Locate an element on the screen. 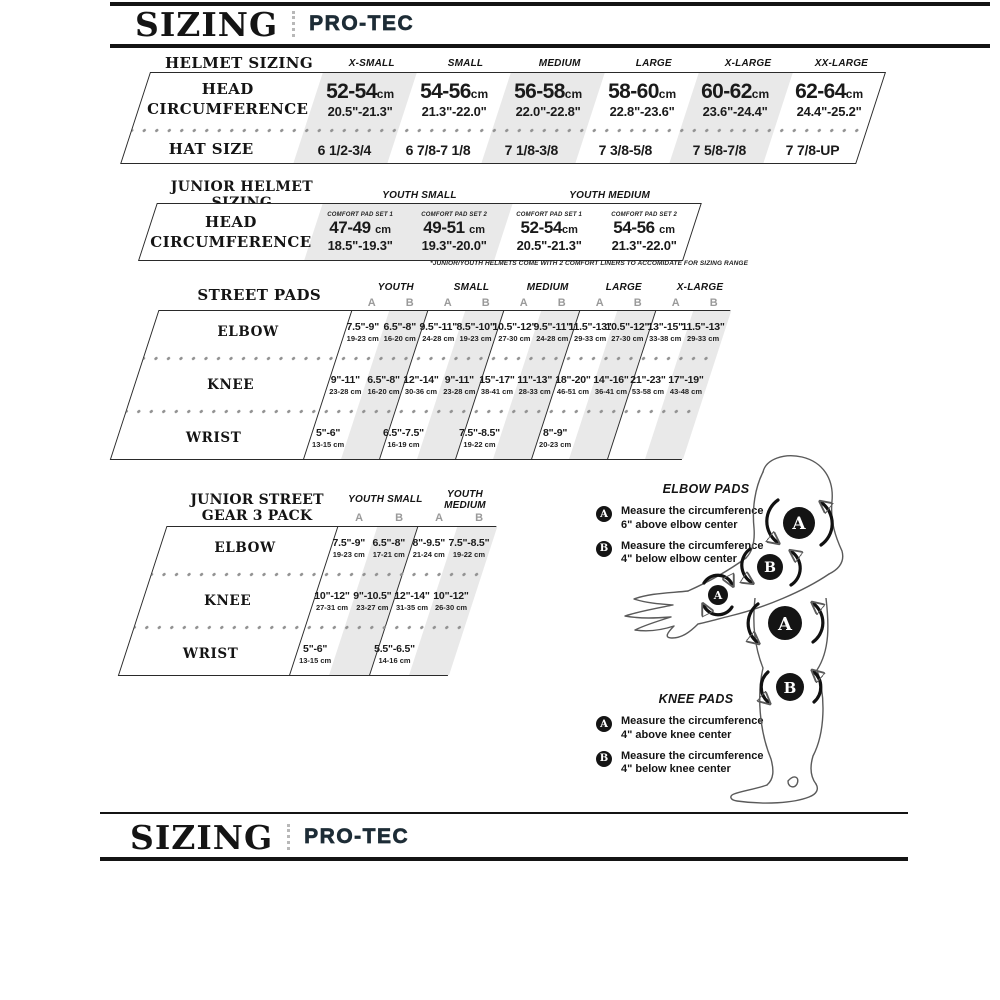 This screenshot has height=1000, width=1000. junior-circ-cell: COMFORT PAD SET 1 52-54cm 20.5"-21.3" is located at coordinates (549, 232).